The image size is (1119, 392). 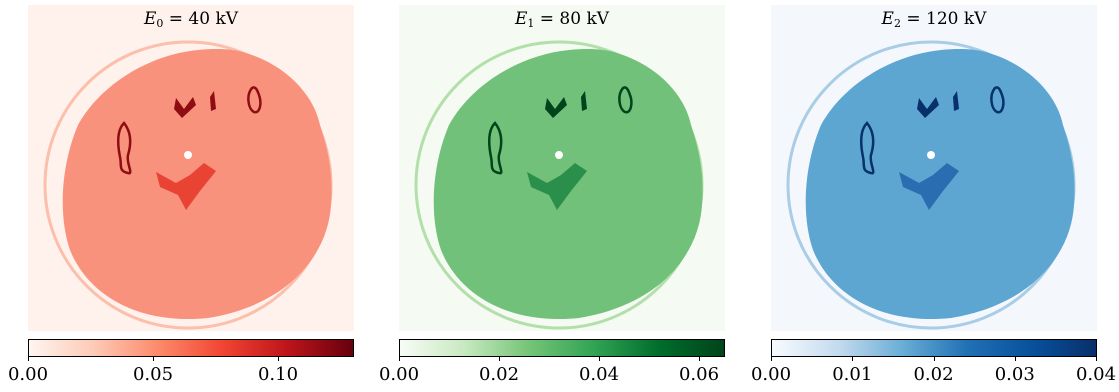 I want to click on colorbar-ticks-e2: 0.00 0.01 0.02 0.03 0.04, so click(x=933, y=374).